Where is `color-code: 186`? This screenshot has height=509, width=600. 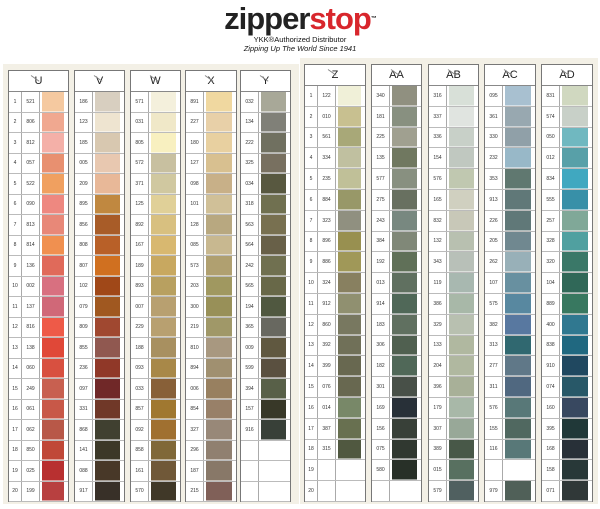 color-code: 186 is located at coordinates (84, 102).